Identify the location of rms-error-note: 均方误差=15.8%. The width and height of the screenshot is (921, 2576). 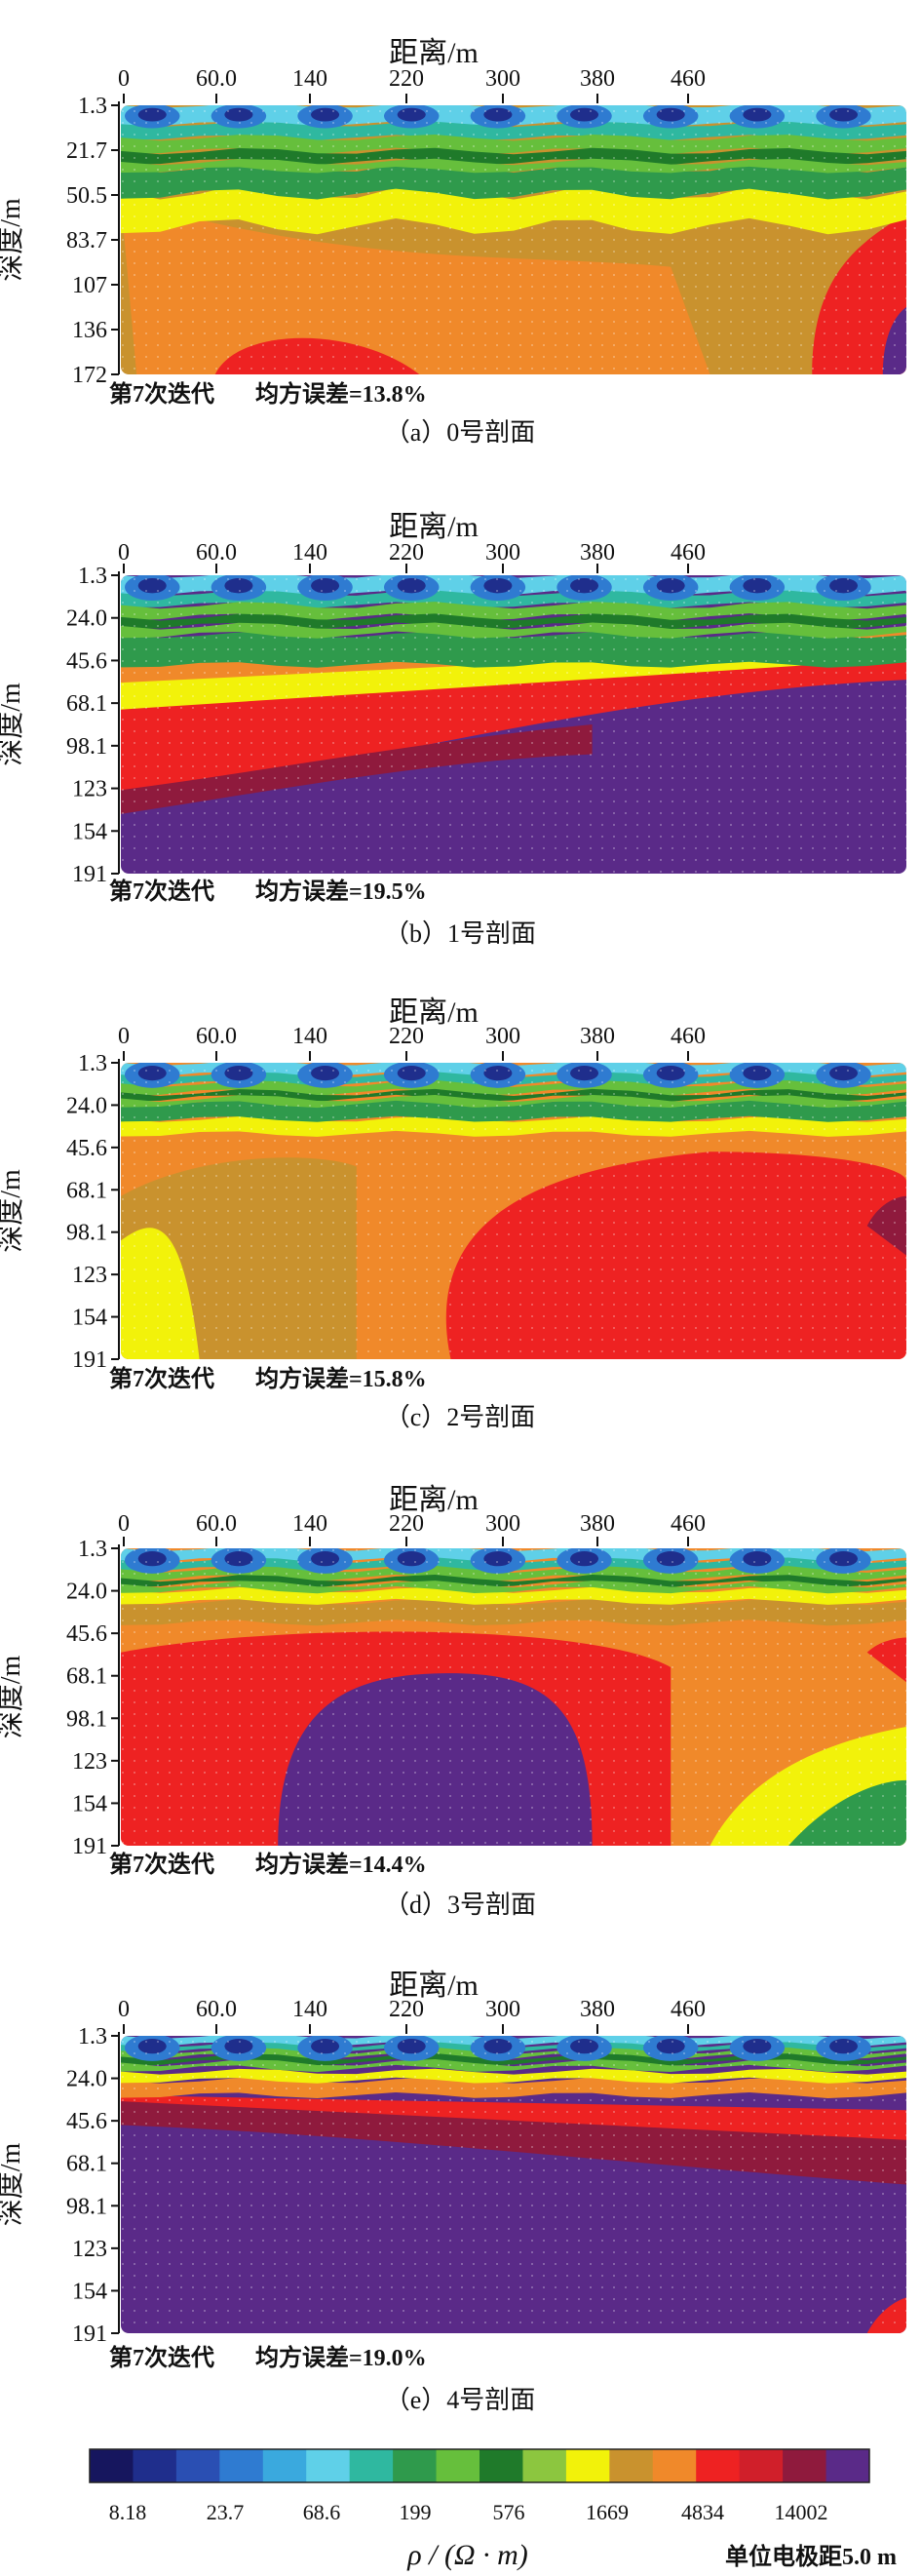
(341, 1378).